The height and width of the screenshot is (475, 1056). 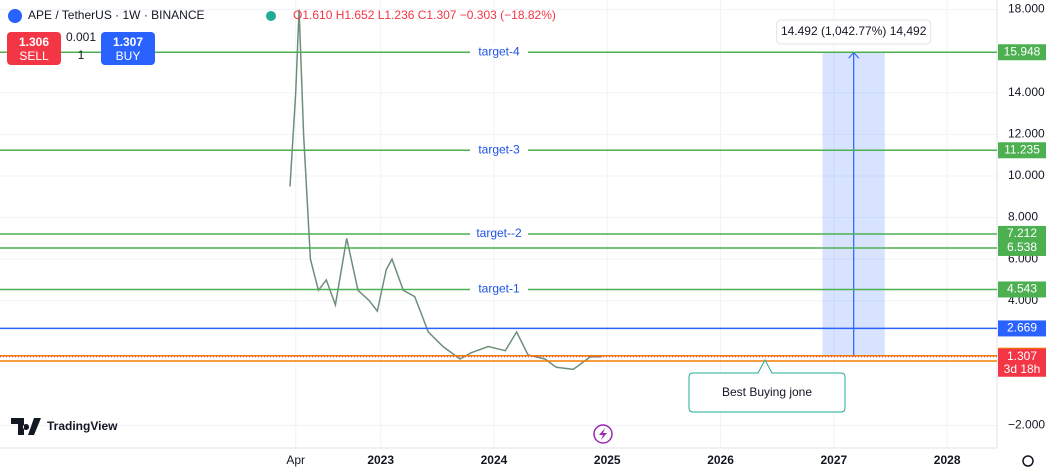 I want to click on y-tick-label: 18.000, so click(x=1026, y=9).